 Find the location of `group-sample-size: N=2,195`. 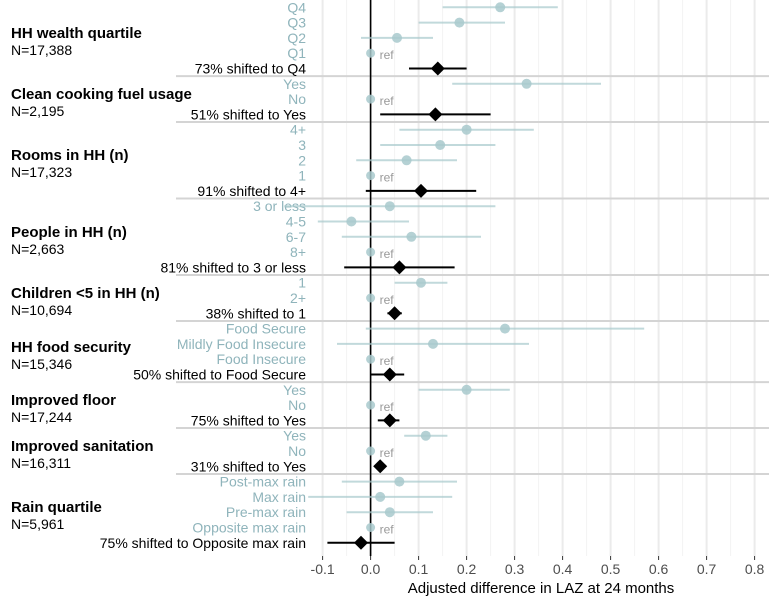

group-sample-size: N=2,195 is located at coordinates (38, 111).